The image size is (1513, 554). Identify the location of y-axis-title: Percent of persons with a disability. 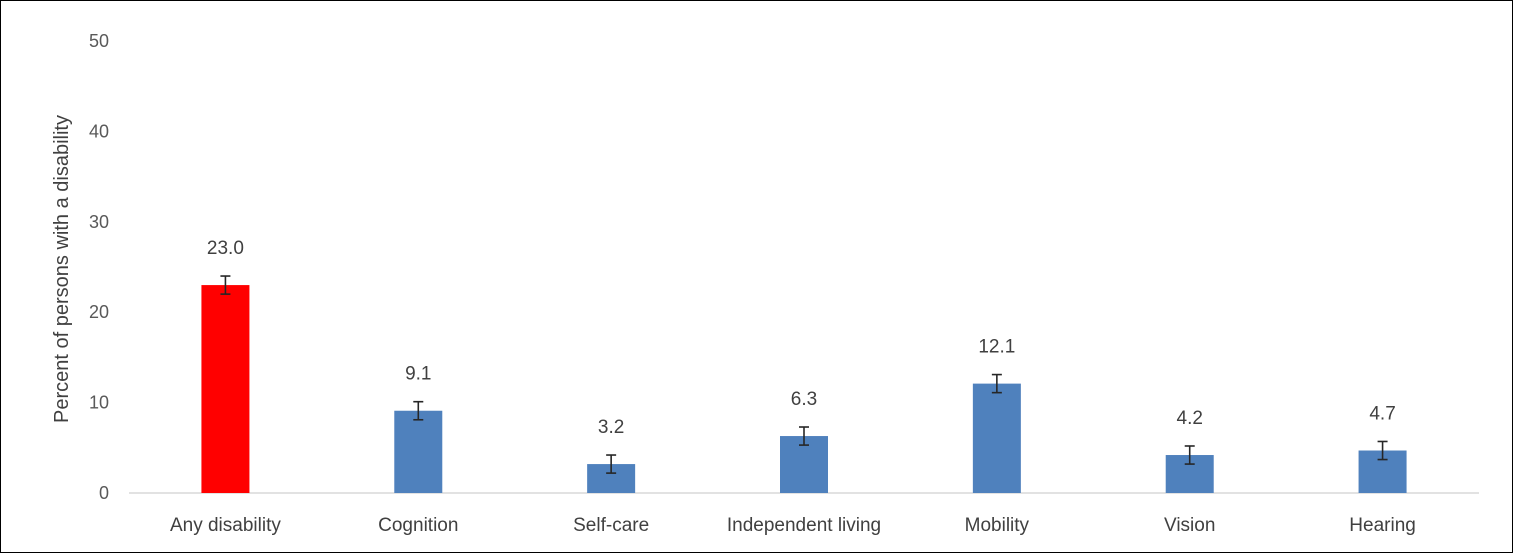
(62, 269).